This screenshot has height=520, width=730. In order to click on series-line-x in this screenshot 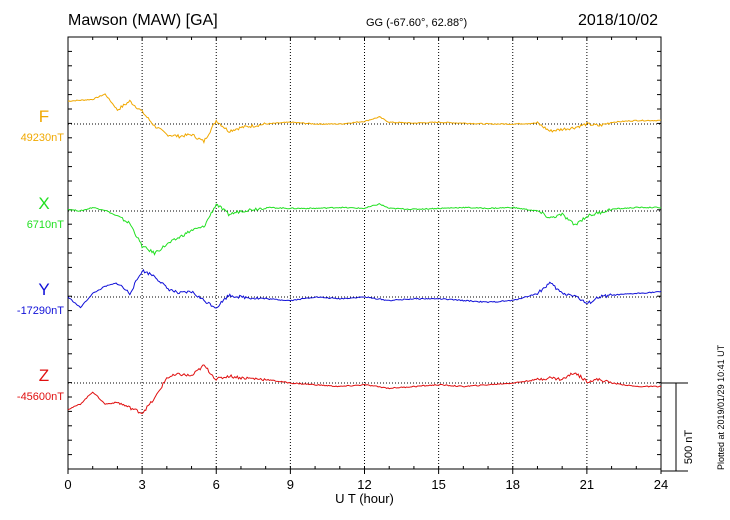, I will do `click(364, 229)`.